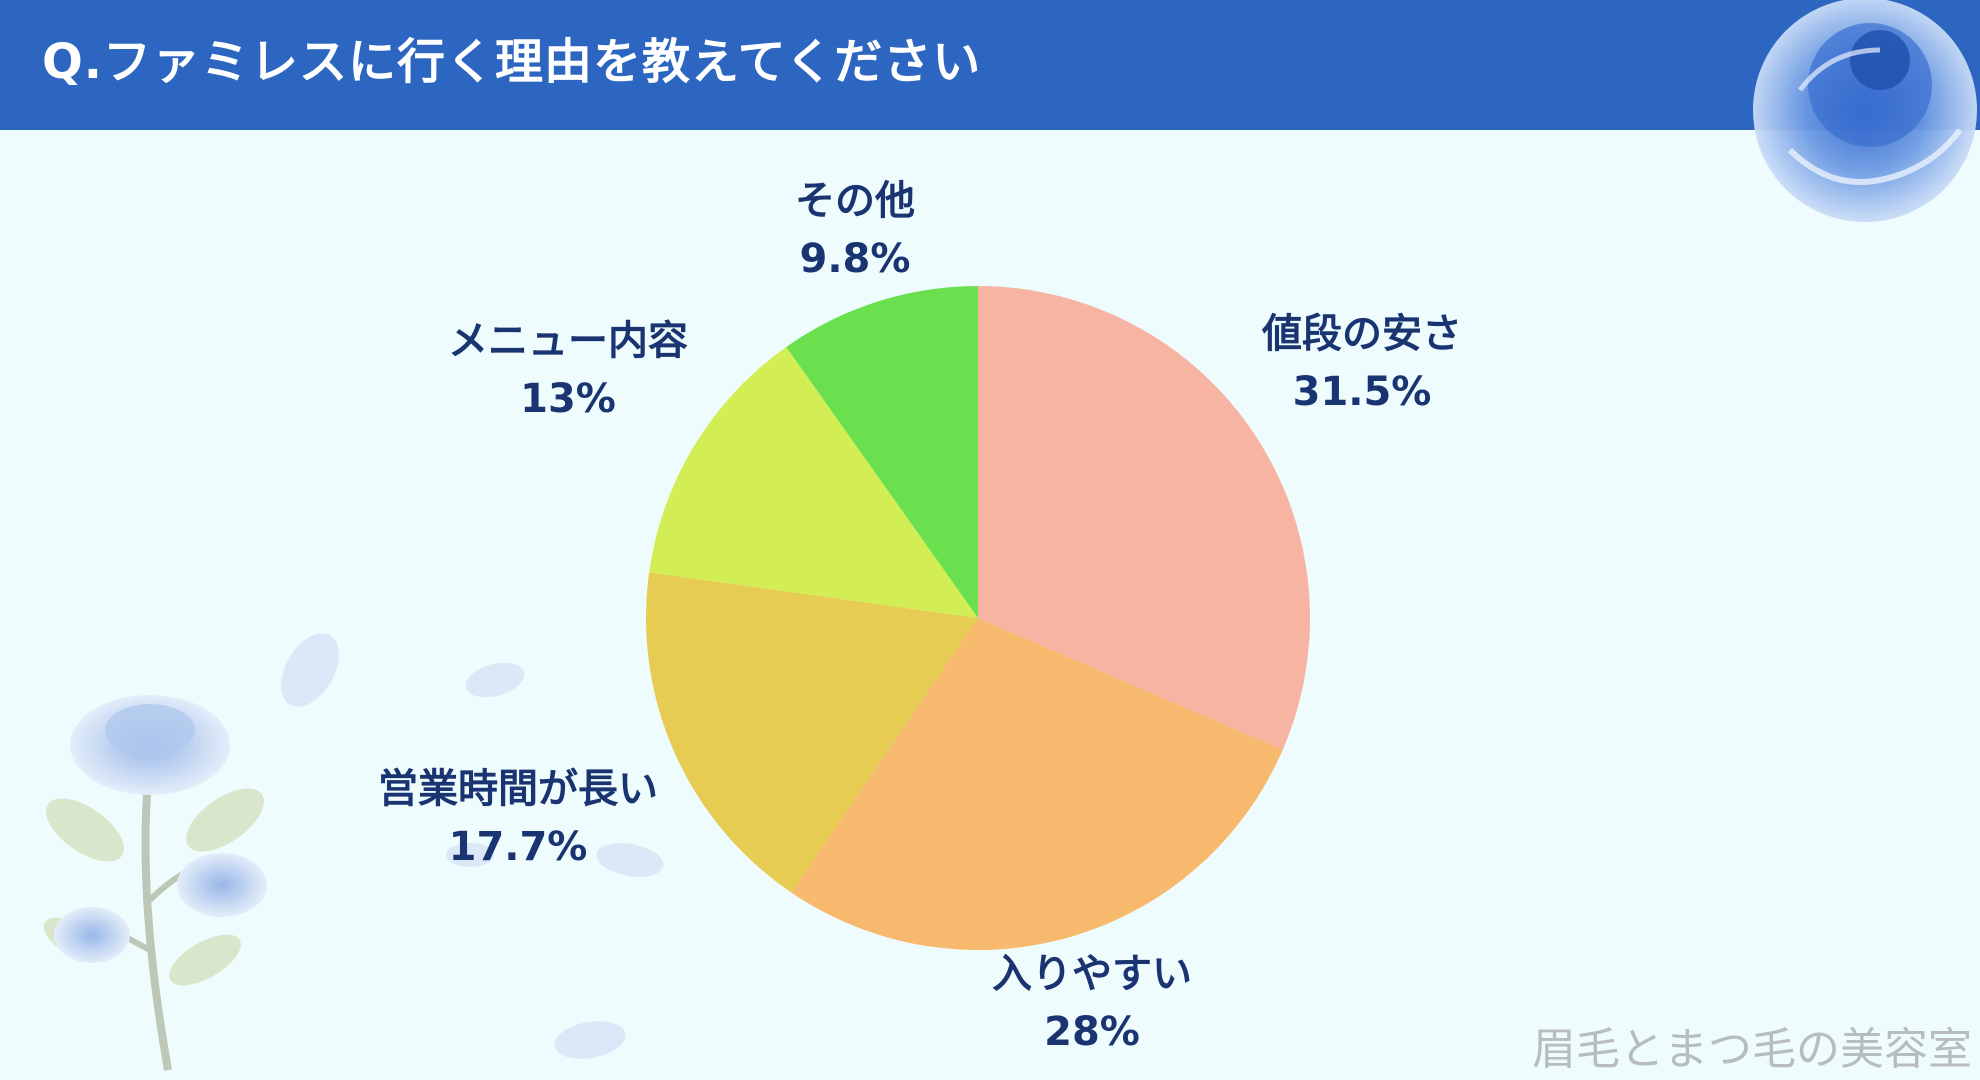  I want to click on rose-bottom-left, so click(155, 883).